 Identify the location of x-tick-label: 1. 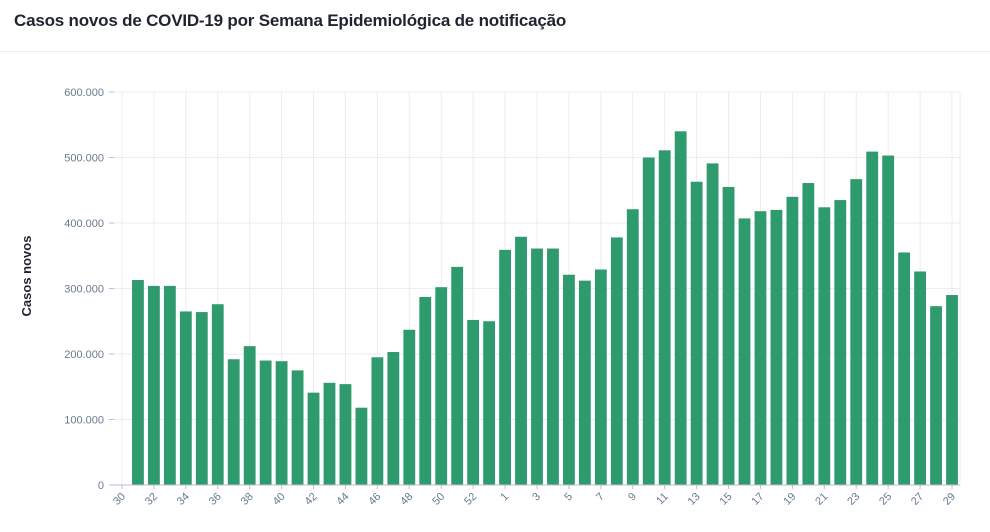
(504, 497).